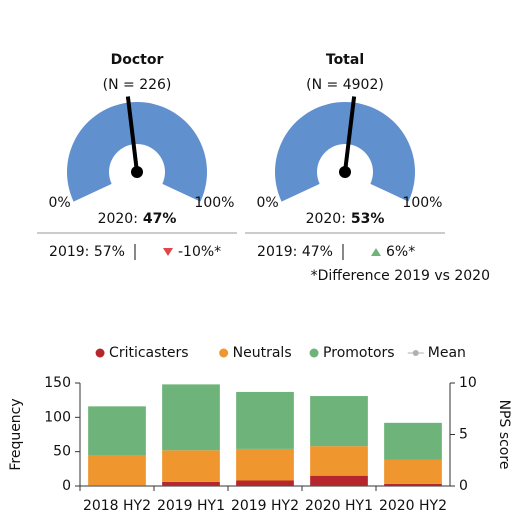 The height and width of the screenshot is (519, 520). I want to click on gauge-value: 2020: 47%, so click(137, 219).